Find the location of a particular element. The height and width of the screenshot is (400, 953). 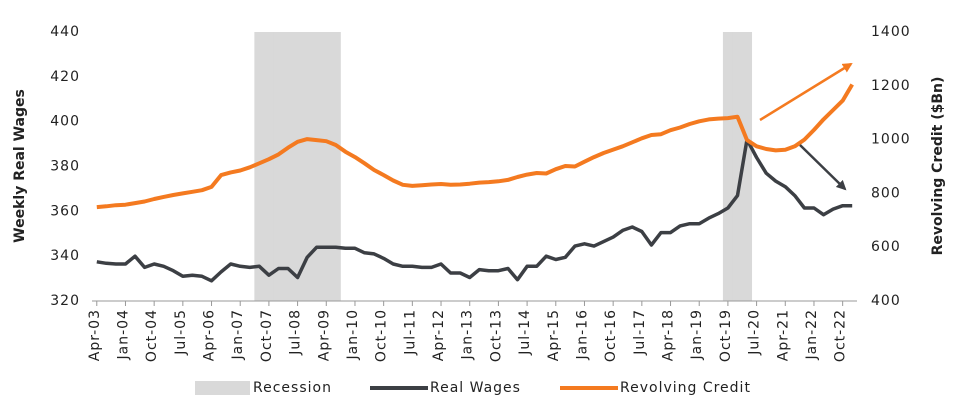

y2-tick-label: 1000 is located at coordinates (891, 140).